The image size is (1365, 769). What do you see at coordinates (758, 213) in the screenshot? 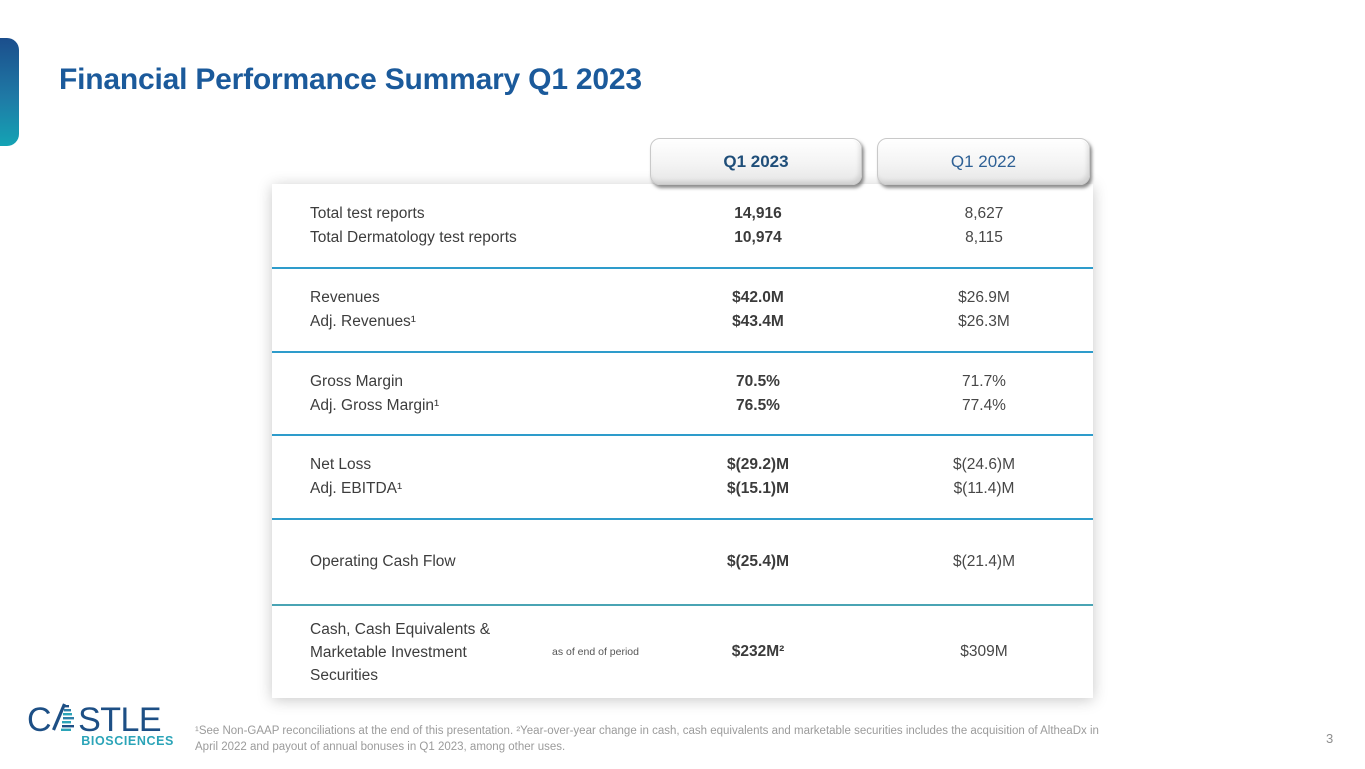
I see `value-q1-2023: 14,916` at bounding box center [758, 213].